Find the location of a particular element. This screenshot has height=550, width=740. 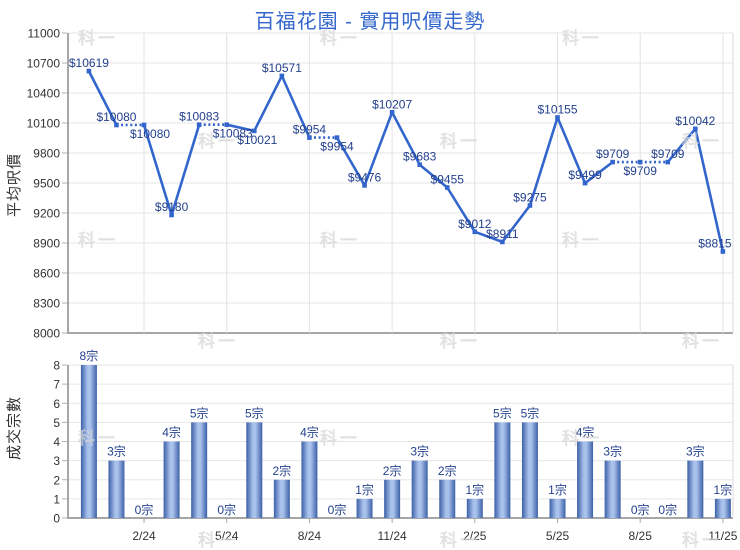

bar-y-tick-label: 5 is located at coordinates (56, 423).